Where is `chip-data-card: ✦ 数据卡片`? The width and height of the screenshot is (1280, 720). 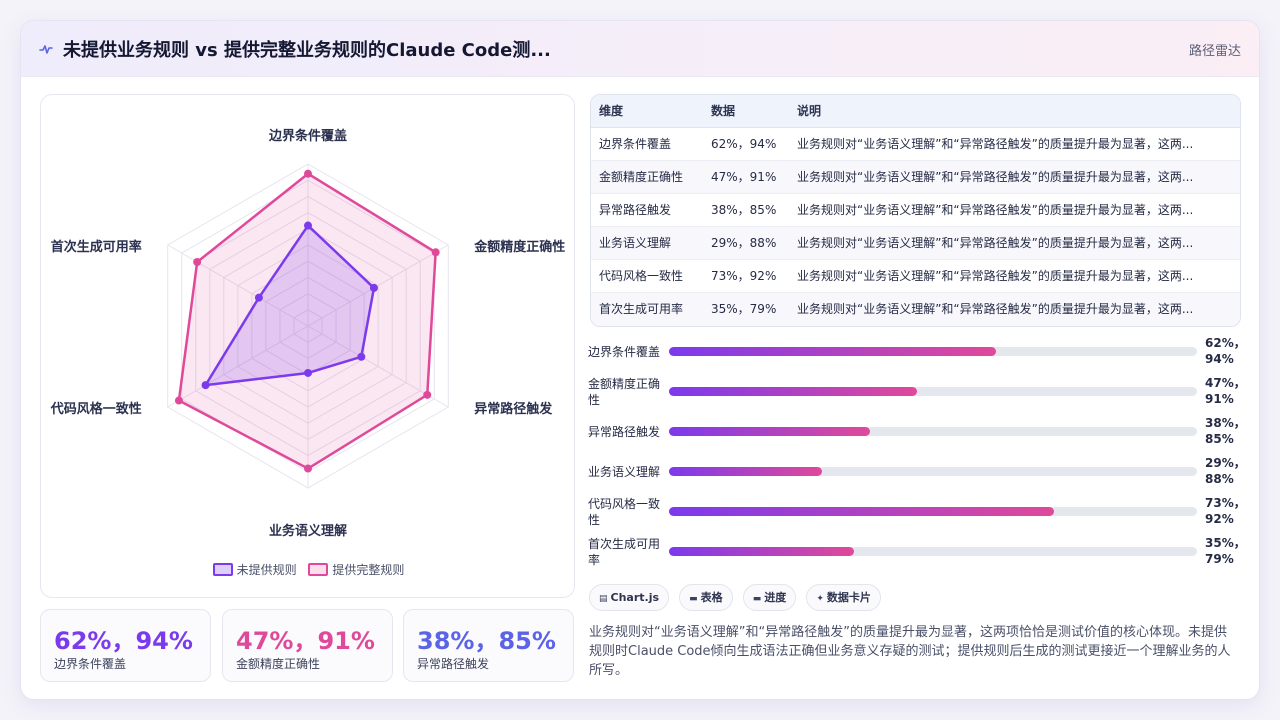 chip-data-card: ✦ 数据卡片 is located at coordinates (843, 597).